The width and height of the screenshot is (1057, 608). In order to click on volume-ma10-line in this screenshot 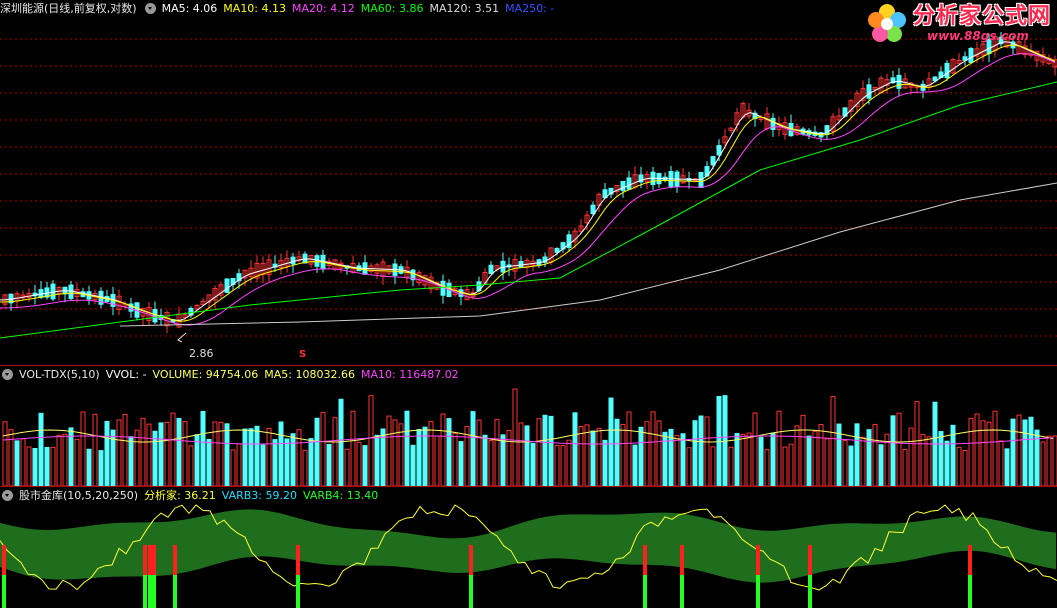, I will do `click(528, 440)`.